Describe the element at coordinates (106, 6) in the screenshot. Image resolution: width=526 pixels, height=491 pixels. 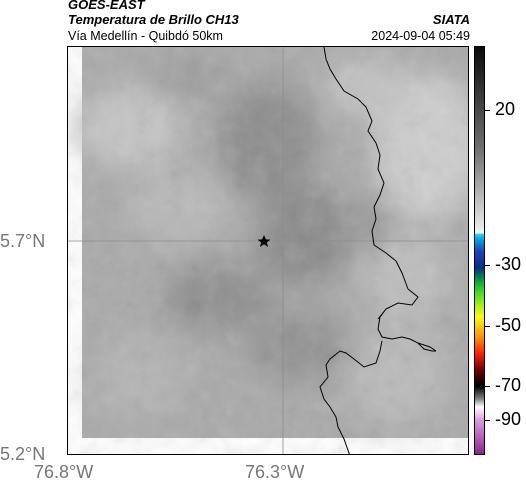
I see `satellite-title: GOES-EAST` at that location.